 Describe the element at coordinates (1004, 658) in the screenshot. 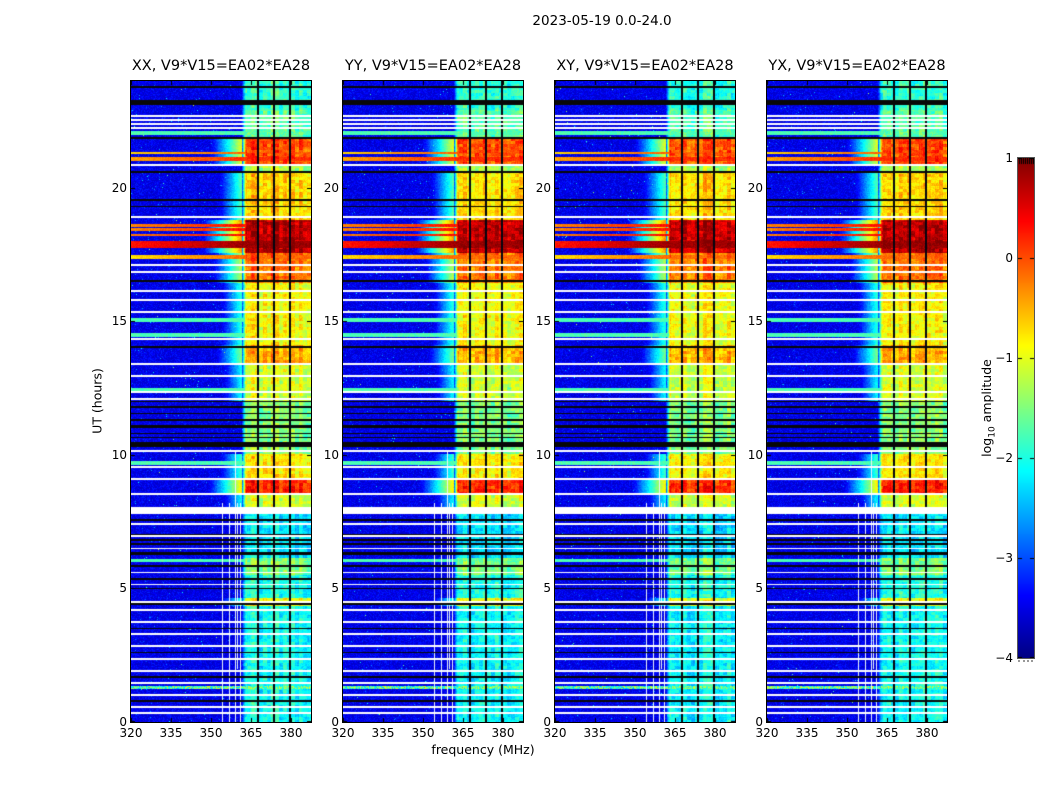

I see `colorbar-tick-label: −4` at that location.